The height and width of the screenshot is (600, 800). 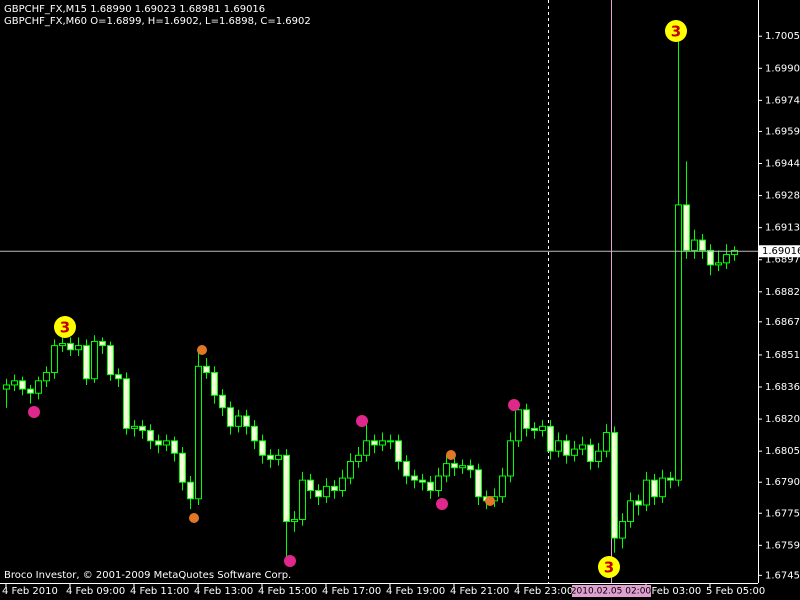 I want to click on y-tick-label: 1.68820, so click(x=782, y=292).